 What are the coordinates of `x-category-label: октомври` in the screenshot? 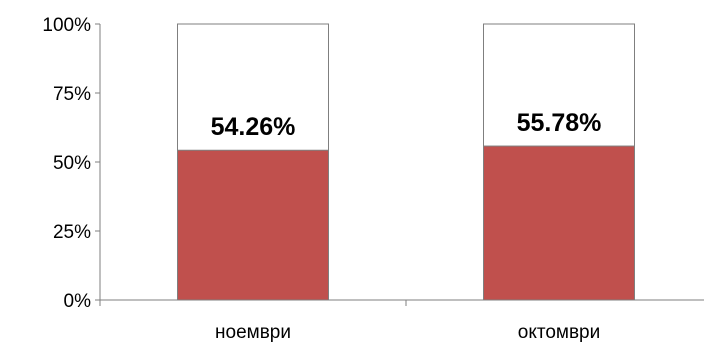 It's located at (559, 332).